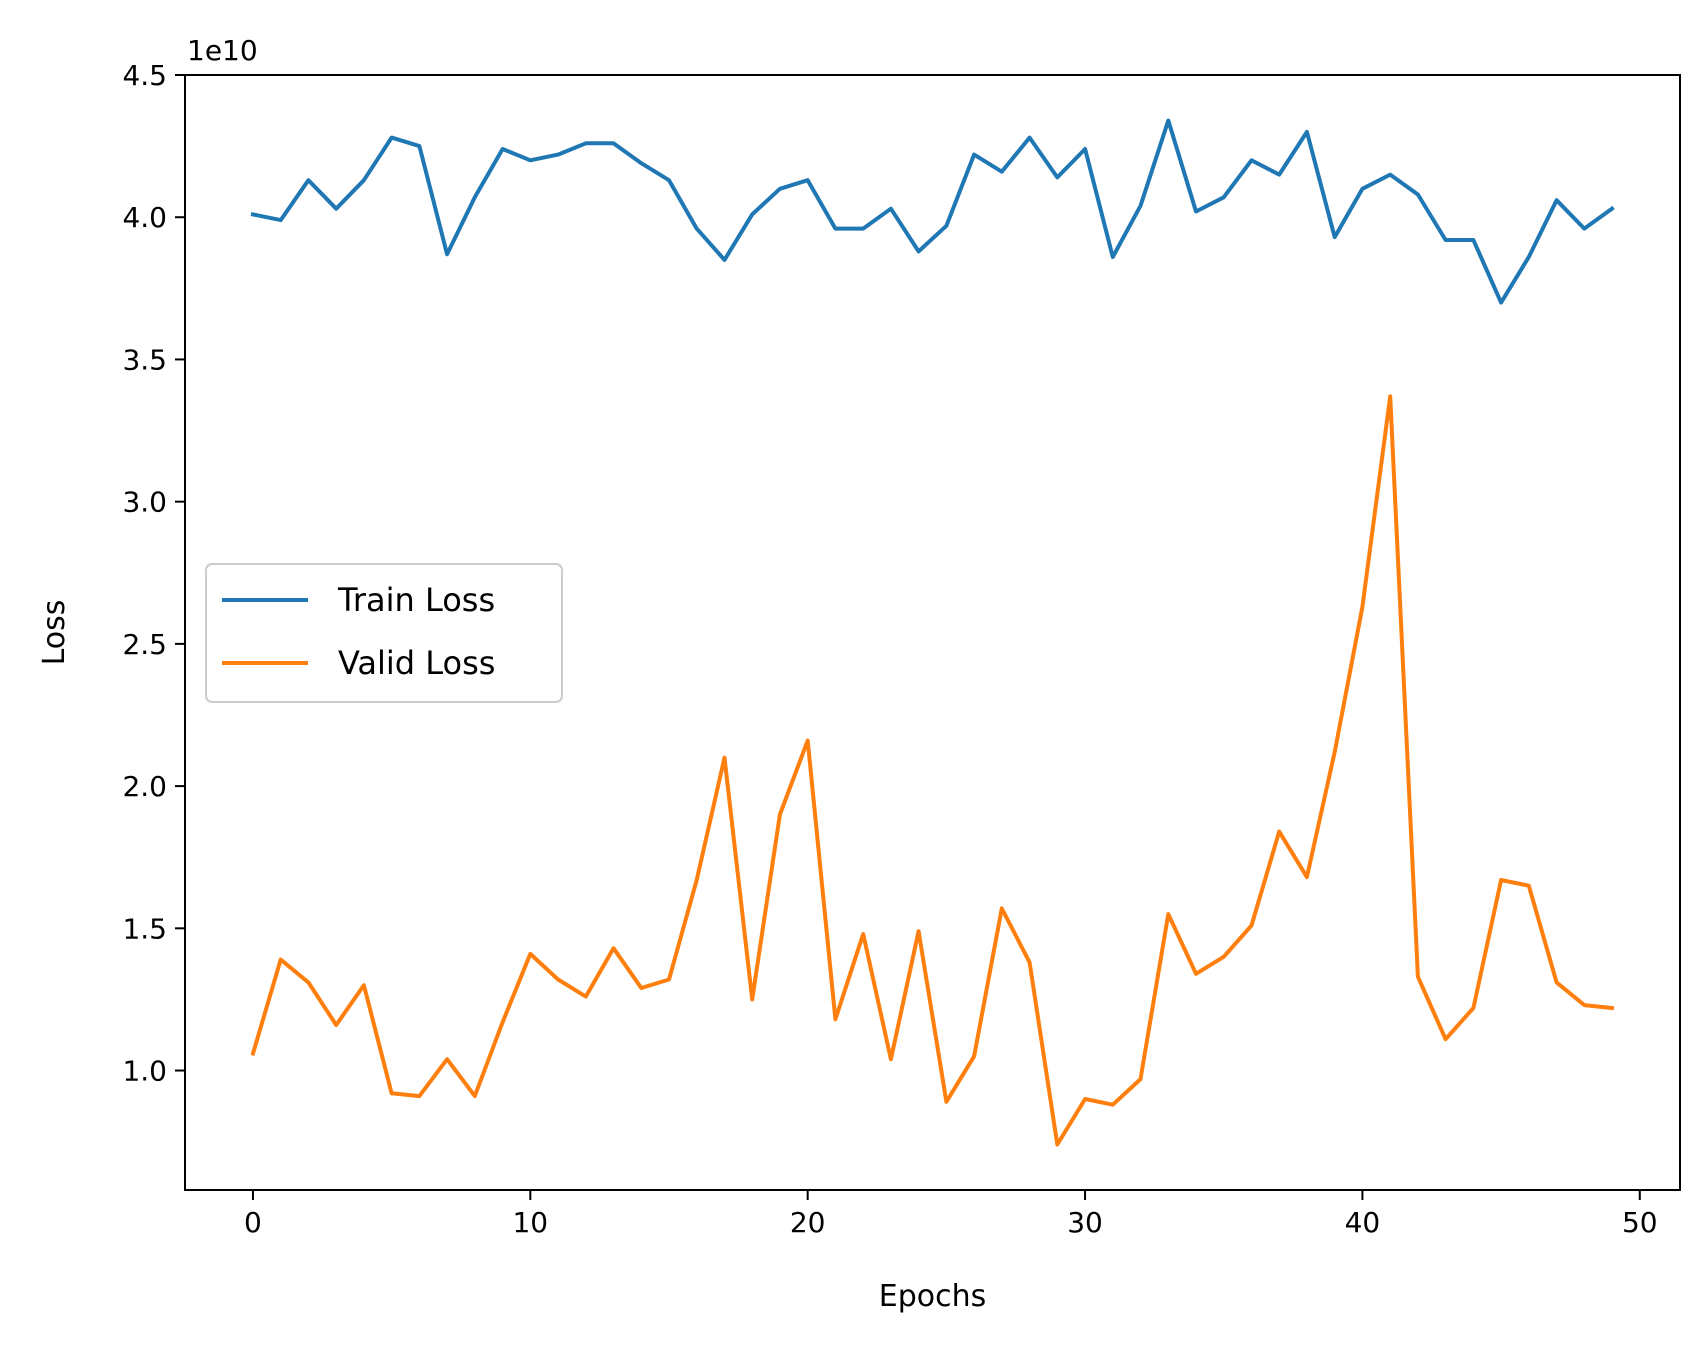  I want to click on y-tick-label: 4.0, so click(144, 217).